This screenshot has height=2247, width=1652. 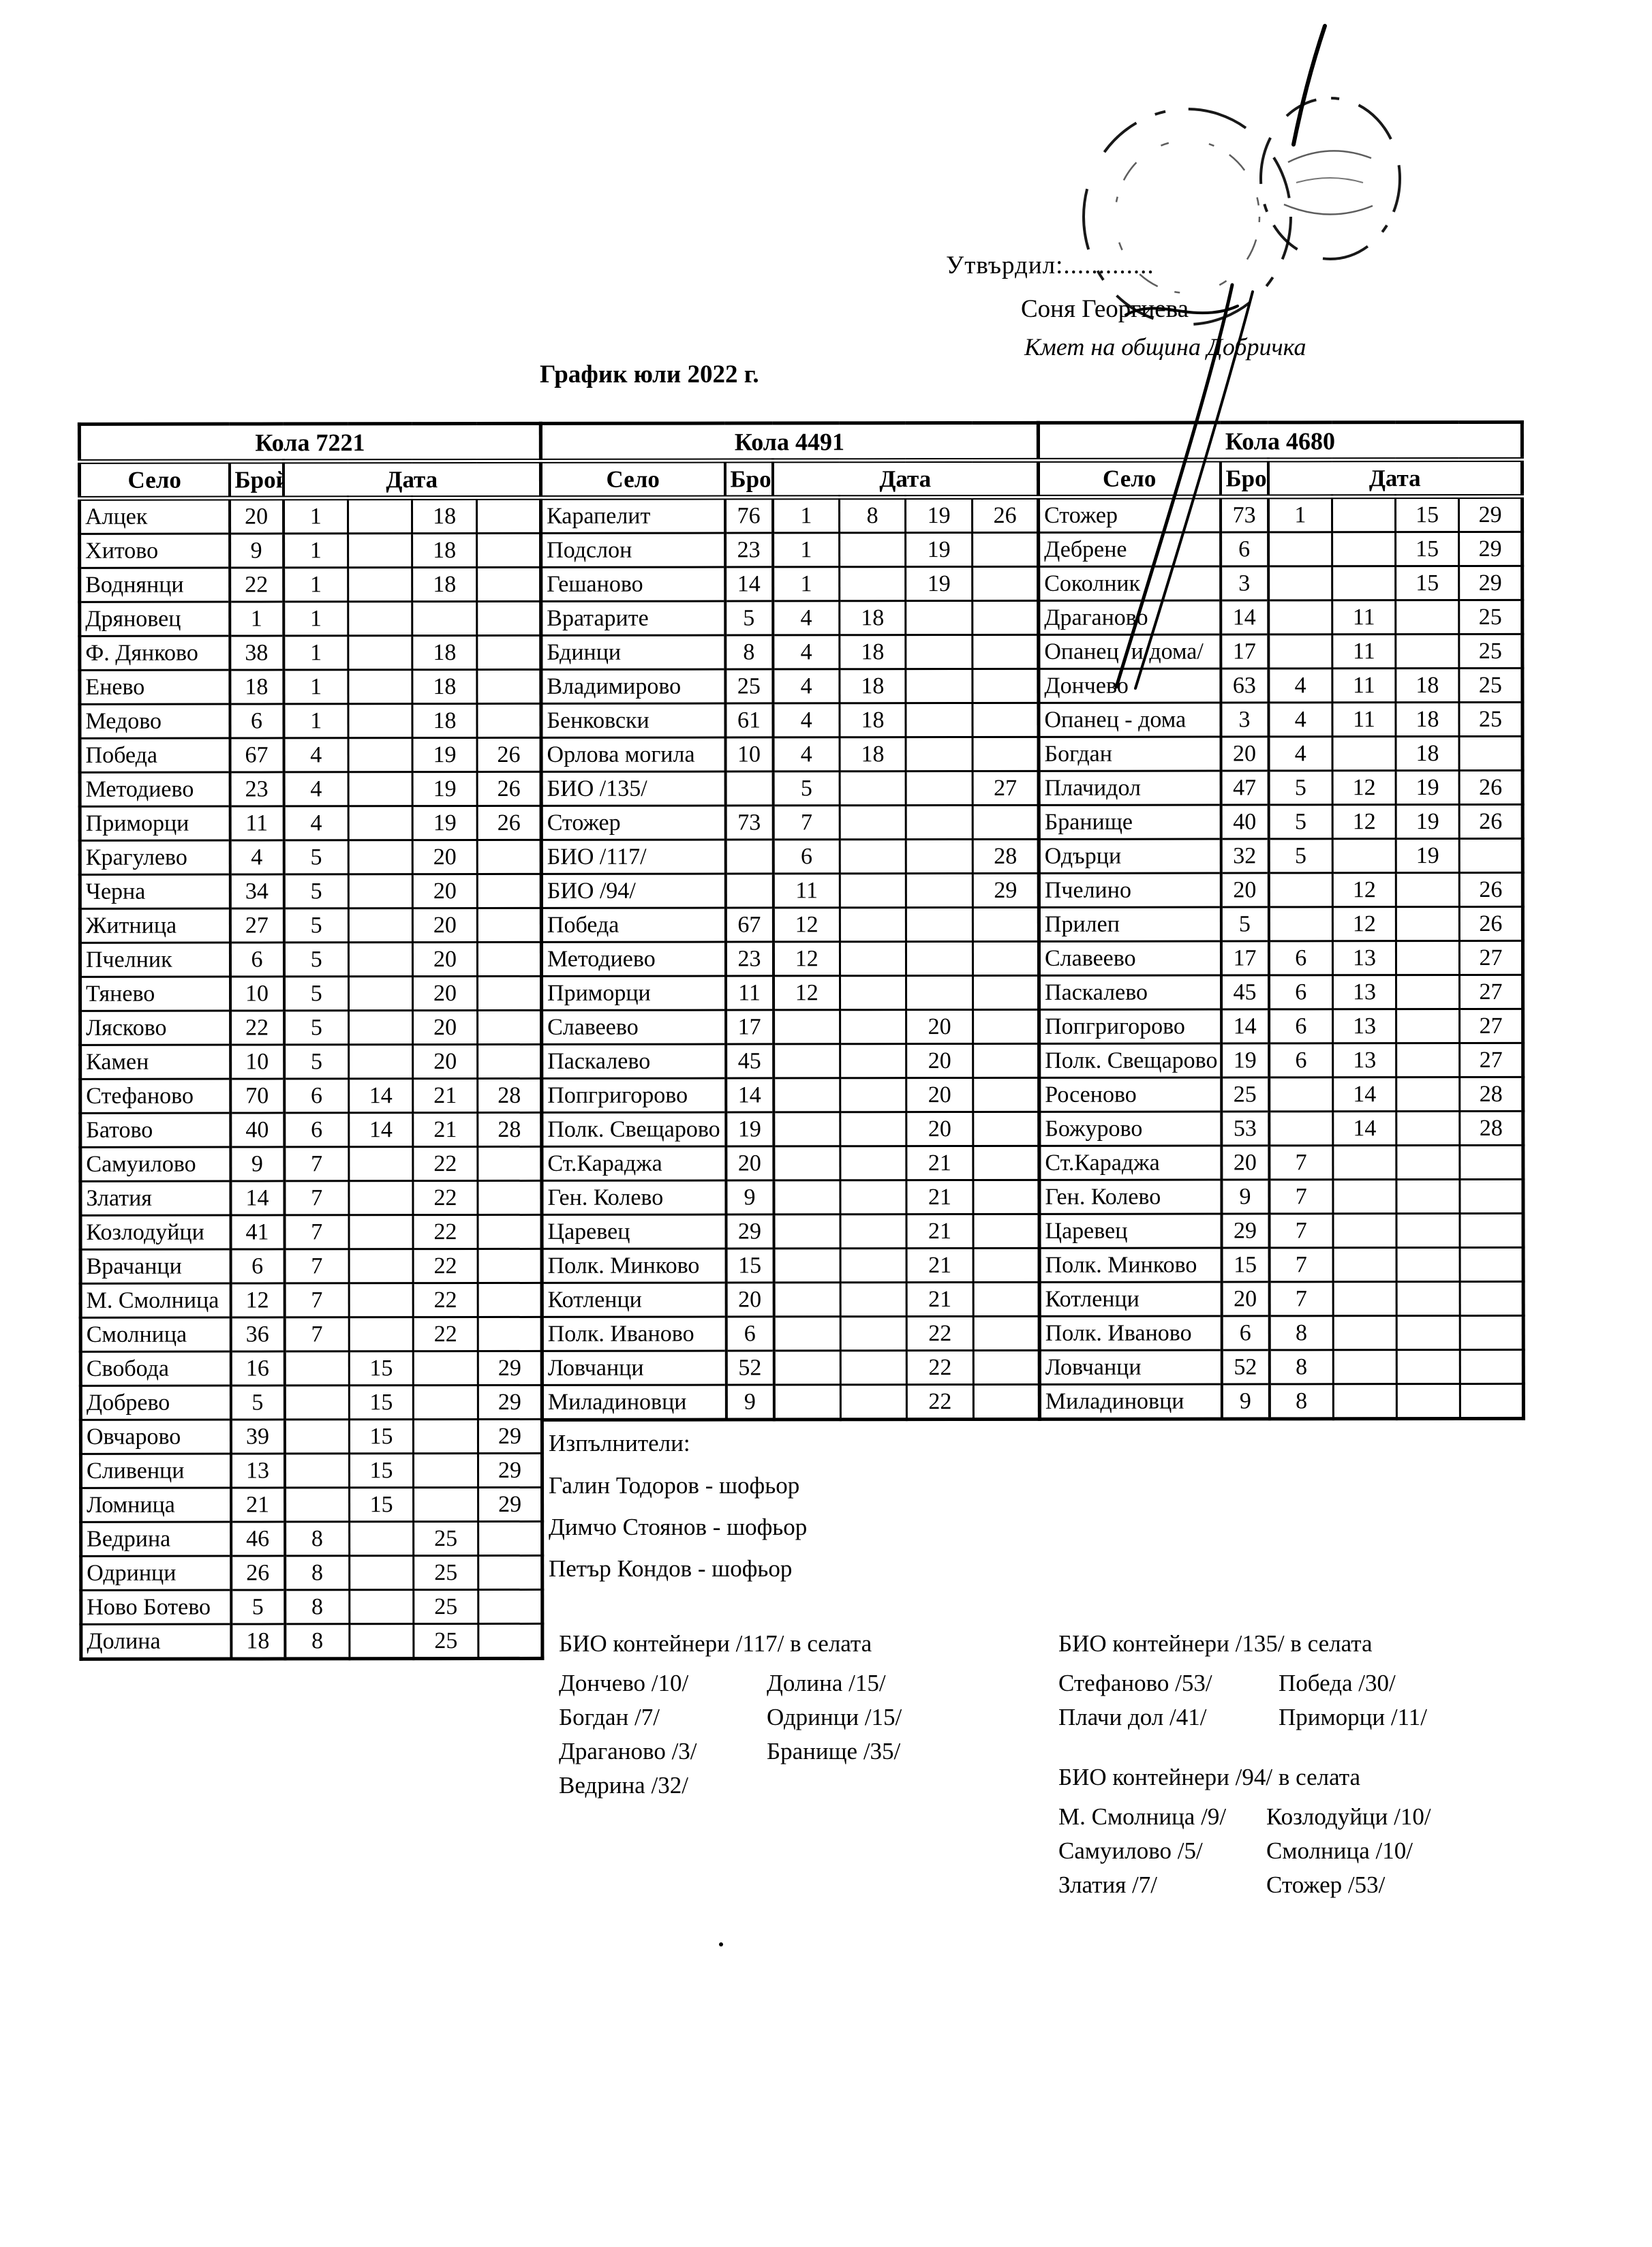 What do you see at coordinates (1129, 583) in the screenshot?
I see `village-cell: Соколник` at bounding box center [1129, 583].